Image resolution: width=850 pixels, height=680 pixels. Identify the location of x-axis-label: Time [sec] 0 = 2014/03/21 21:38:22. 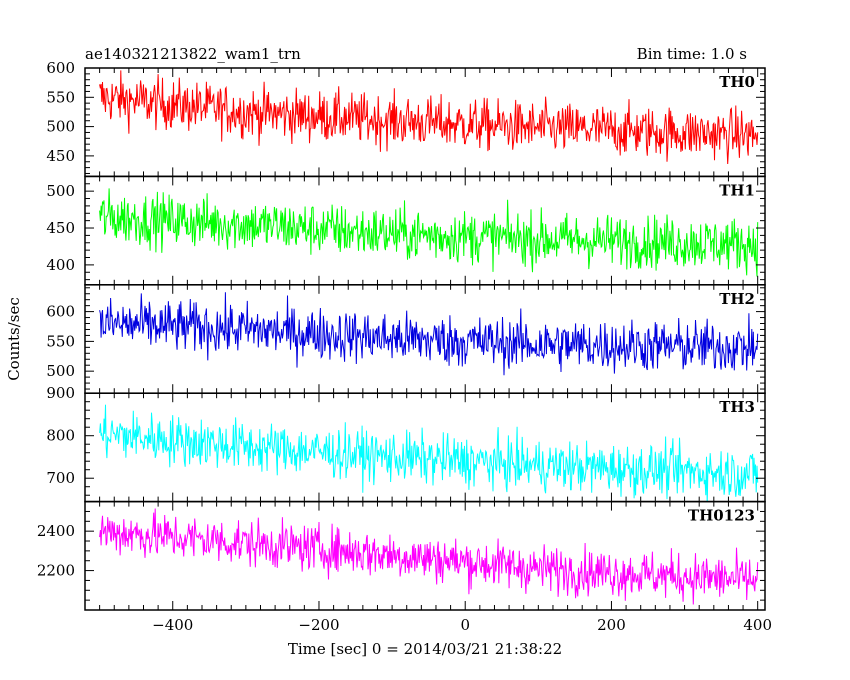
(425, 649).